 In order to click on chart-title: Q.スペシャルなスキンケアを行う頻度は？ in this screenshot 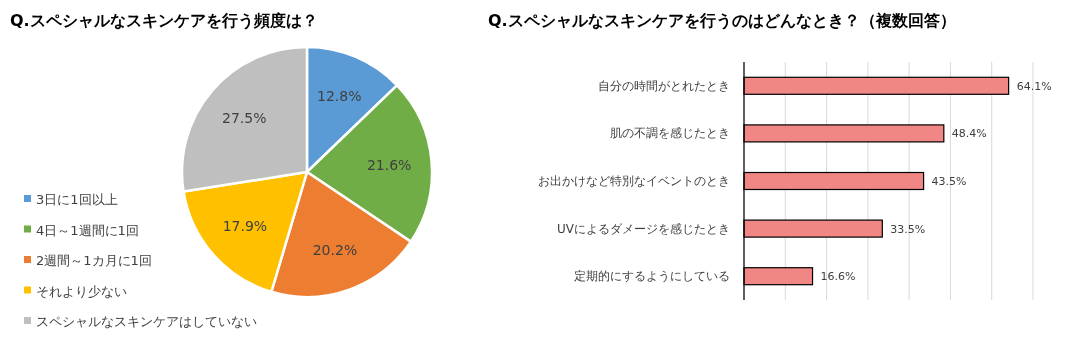, I will do `click(164, 20)`.